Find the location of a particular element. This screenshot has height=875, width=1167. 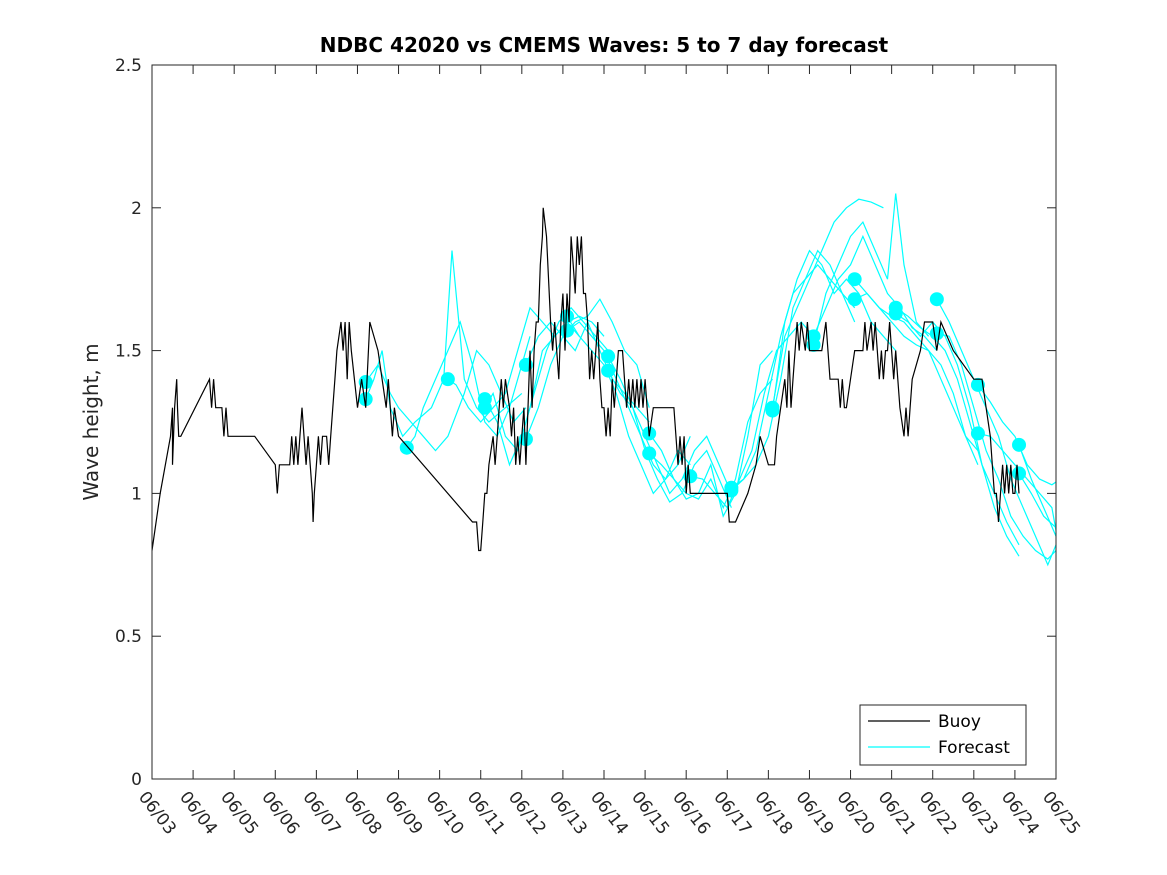

legend-box is located at coordinates (943, 735).